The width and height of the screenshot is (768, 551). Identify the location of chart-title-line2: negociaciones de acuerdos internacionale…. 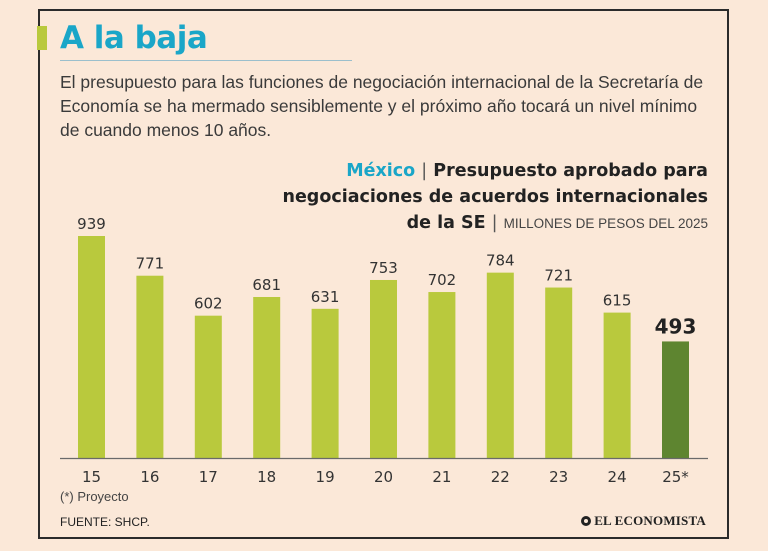
(495, 197).